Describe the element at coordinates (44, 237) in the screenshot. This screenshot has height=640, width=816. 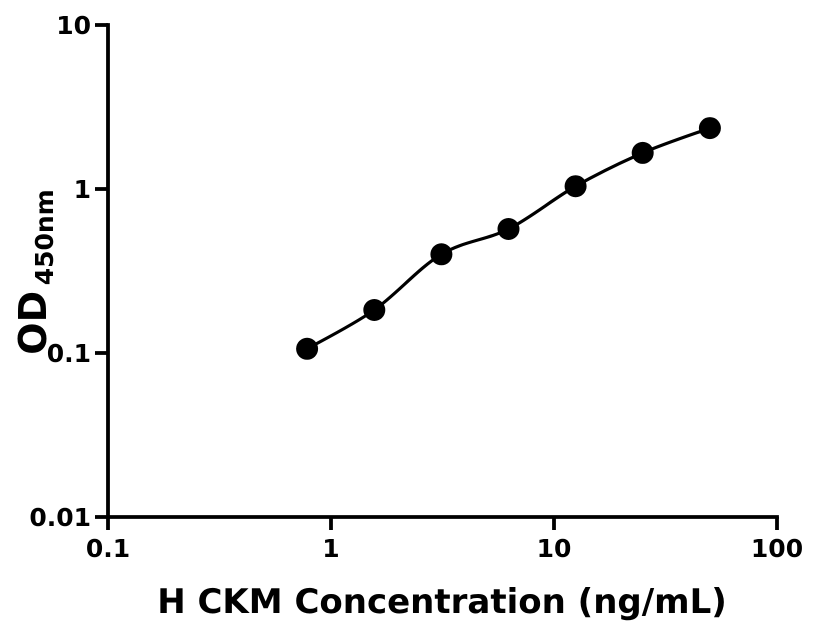
I see `y-axis-title-subscript: 450nm` at that location.